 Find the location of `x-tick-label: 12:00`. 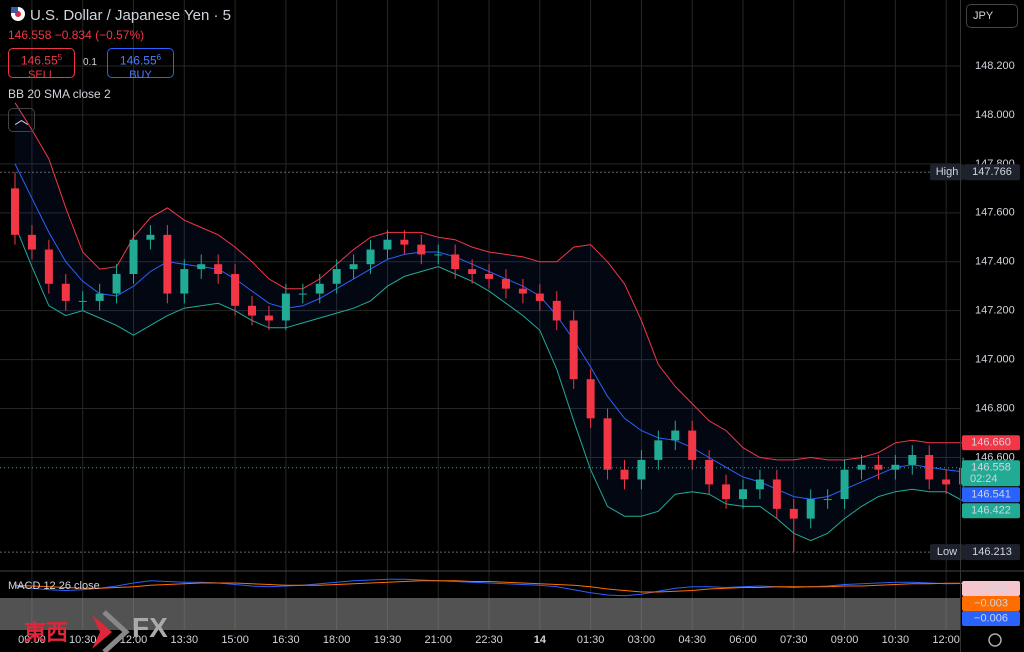

x-tick-label: 12:00 is located at coordinates (946, 640).